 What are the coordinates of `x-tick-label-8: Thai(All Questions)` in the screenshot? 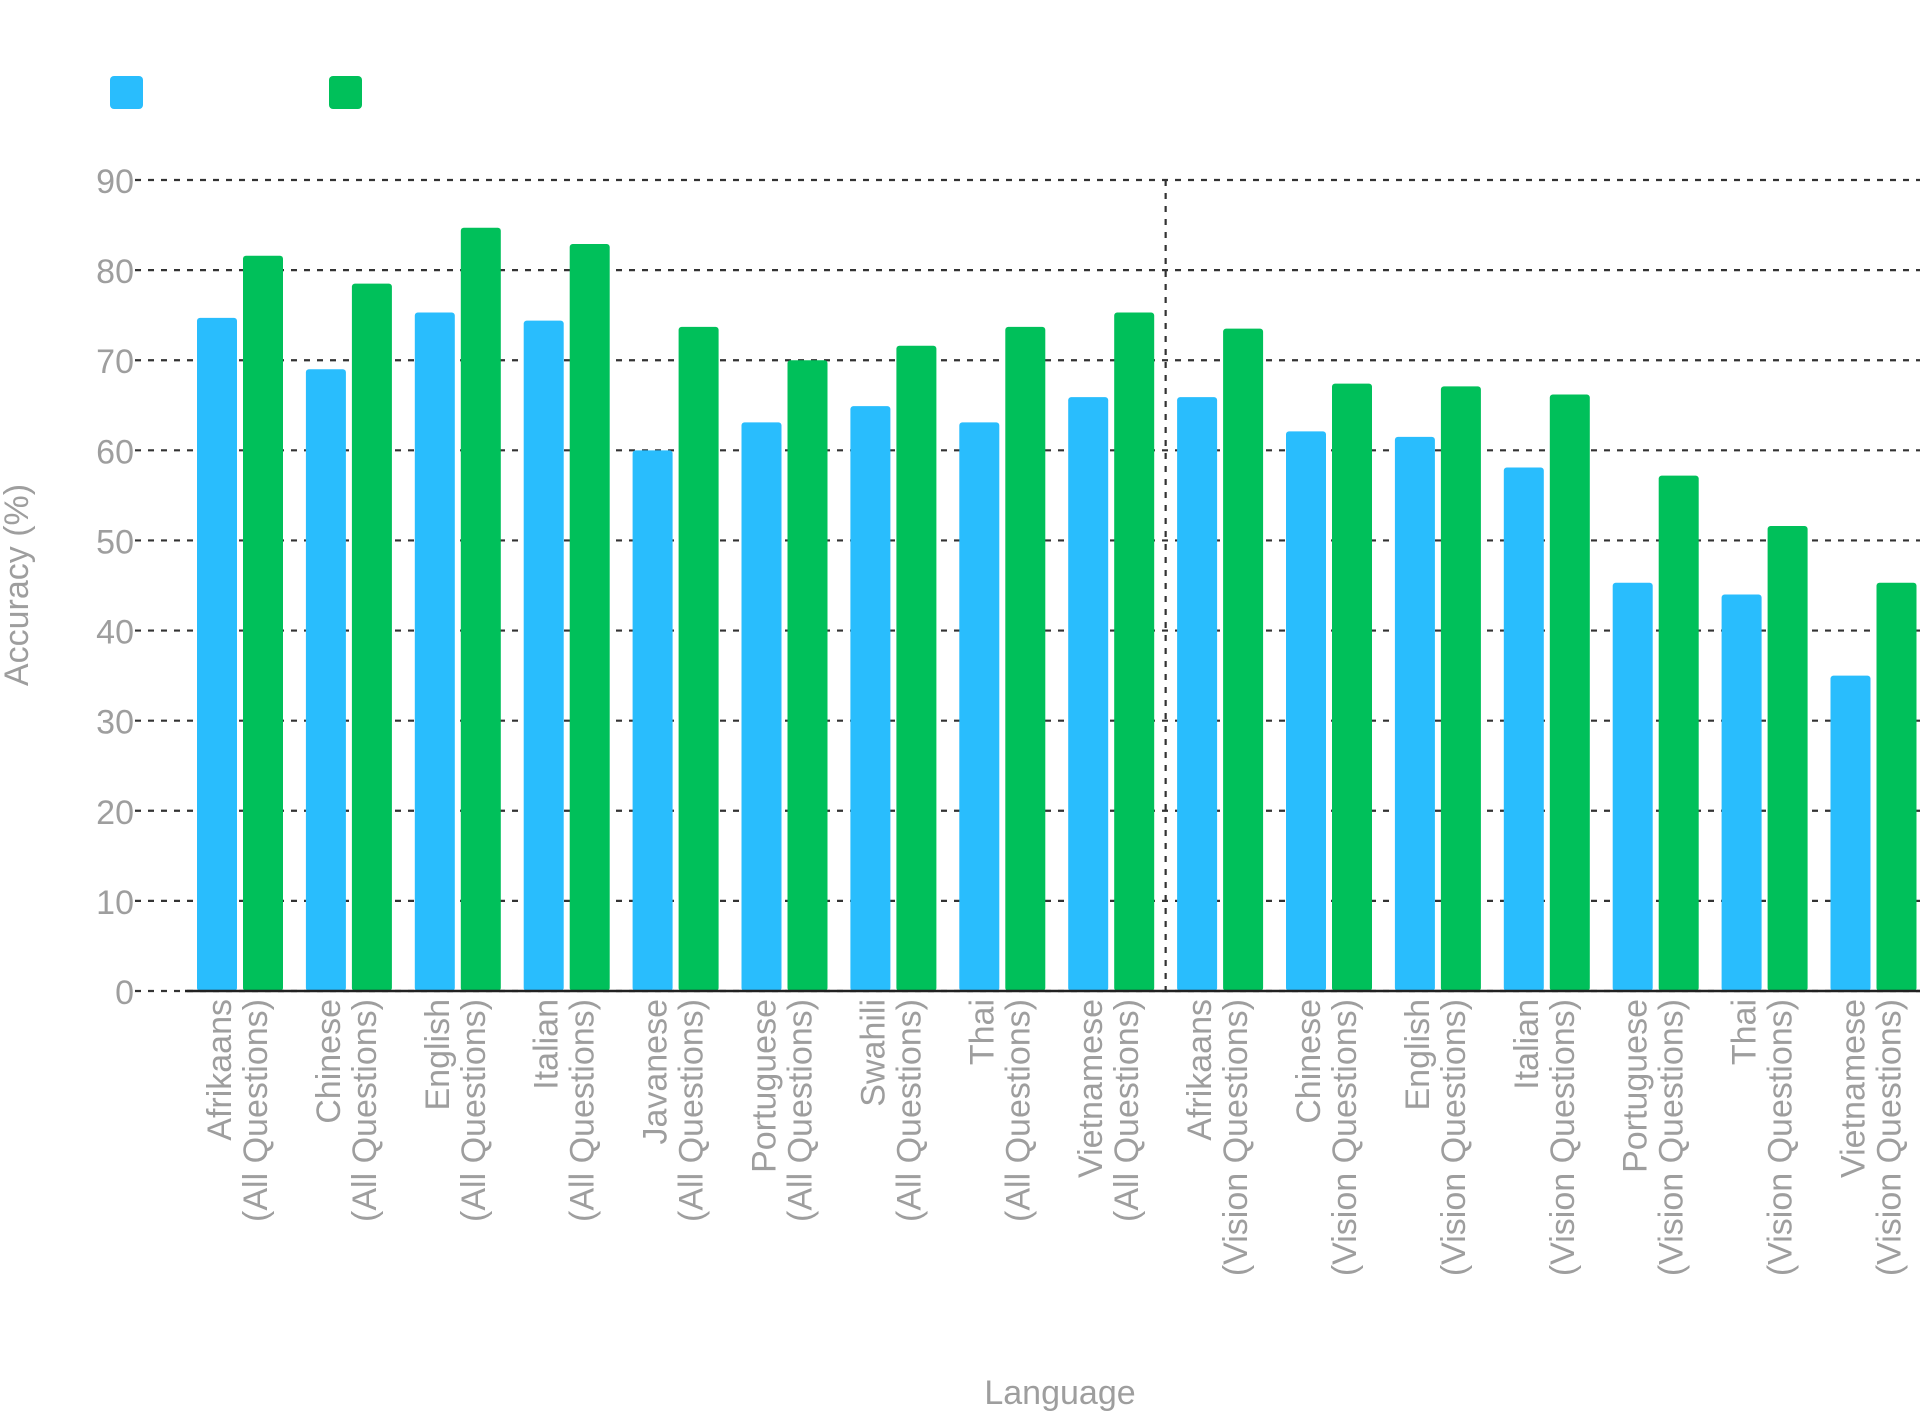 It's located at (1000, 1110).